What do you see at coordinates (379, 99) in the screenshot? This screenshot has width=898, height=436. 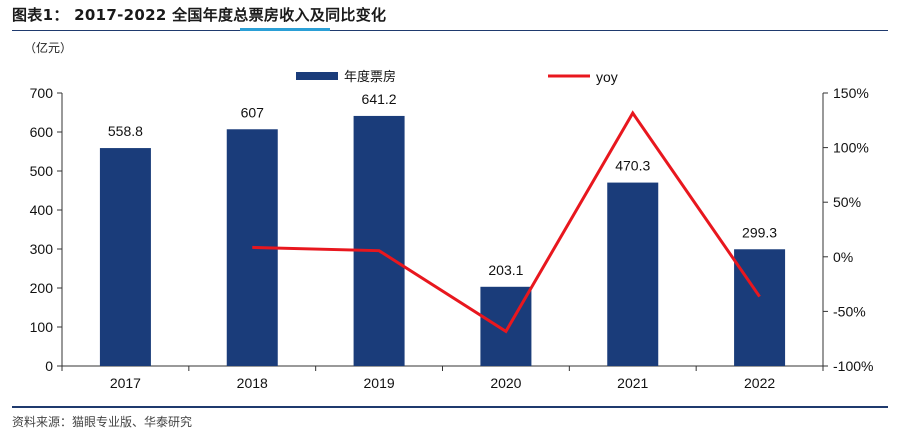 I see `bar-data-label-2019: 641.2` at bounding box center [379, 99].